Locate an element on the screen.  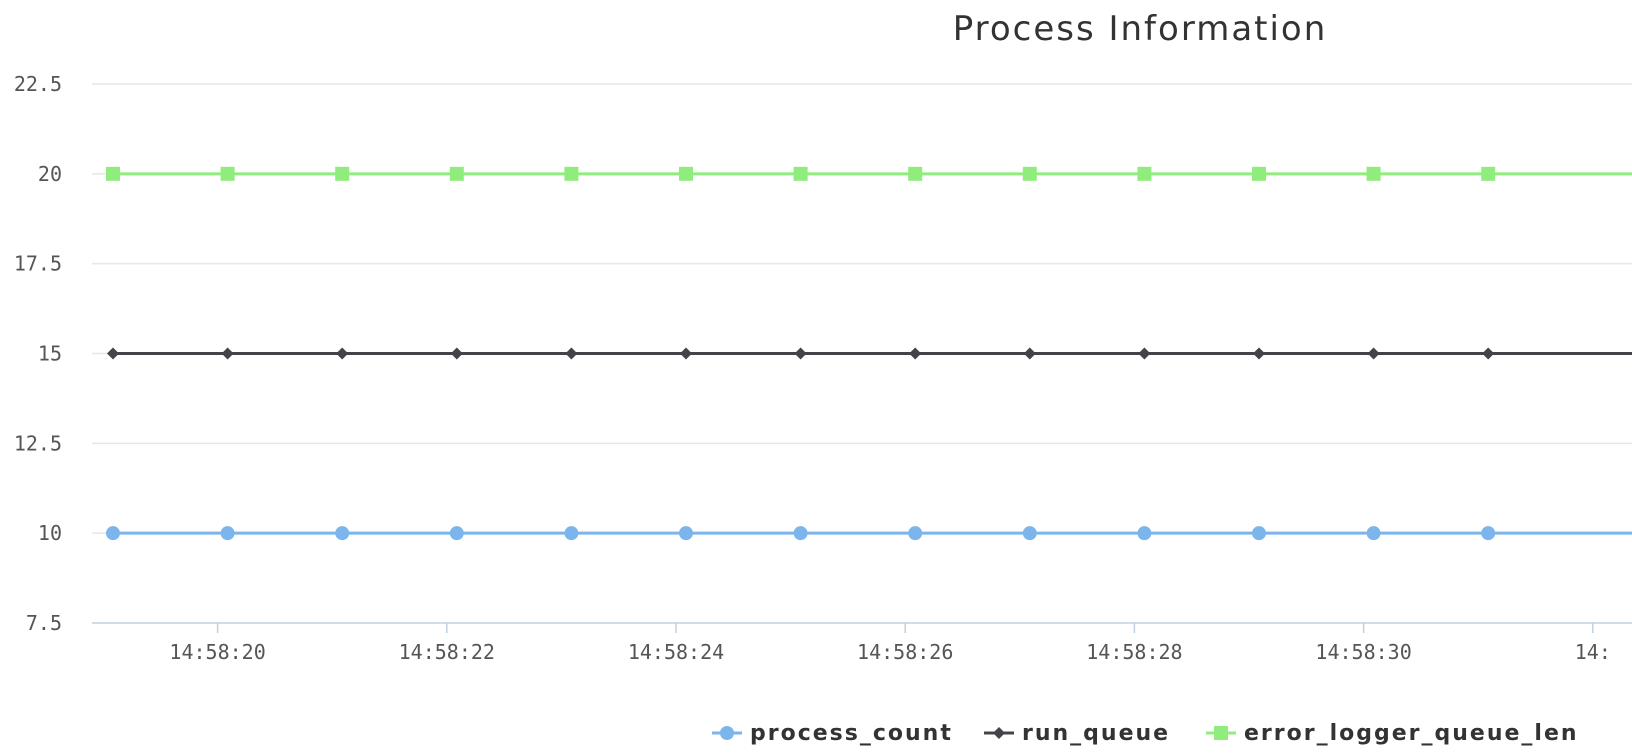
y-tick-label: 20 is located at coordinates (50, 174).